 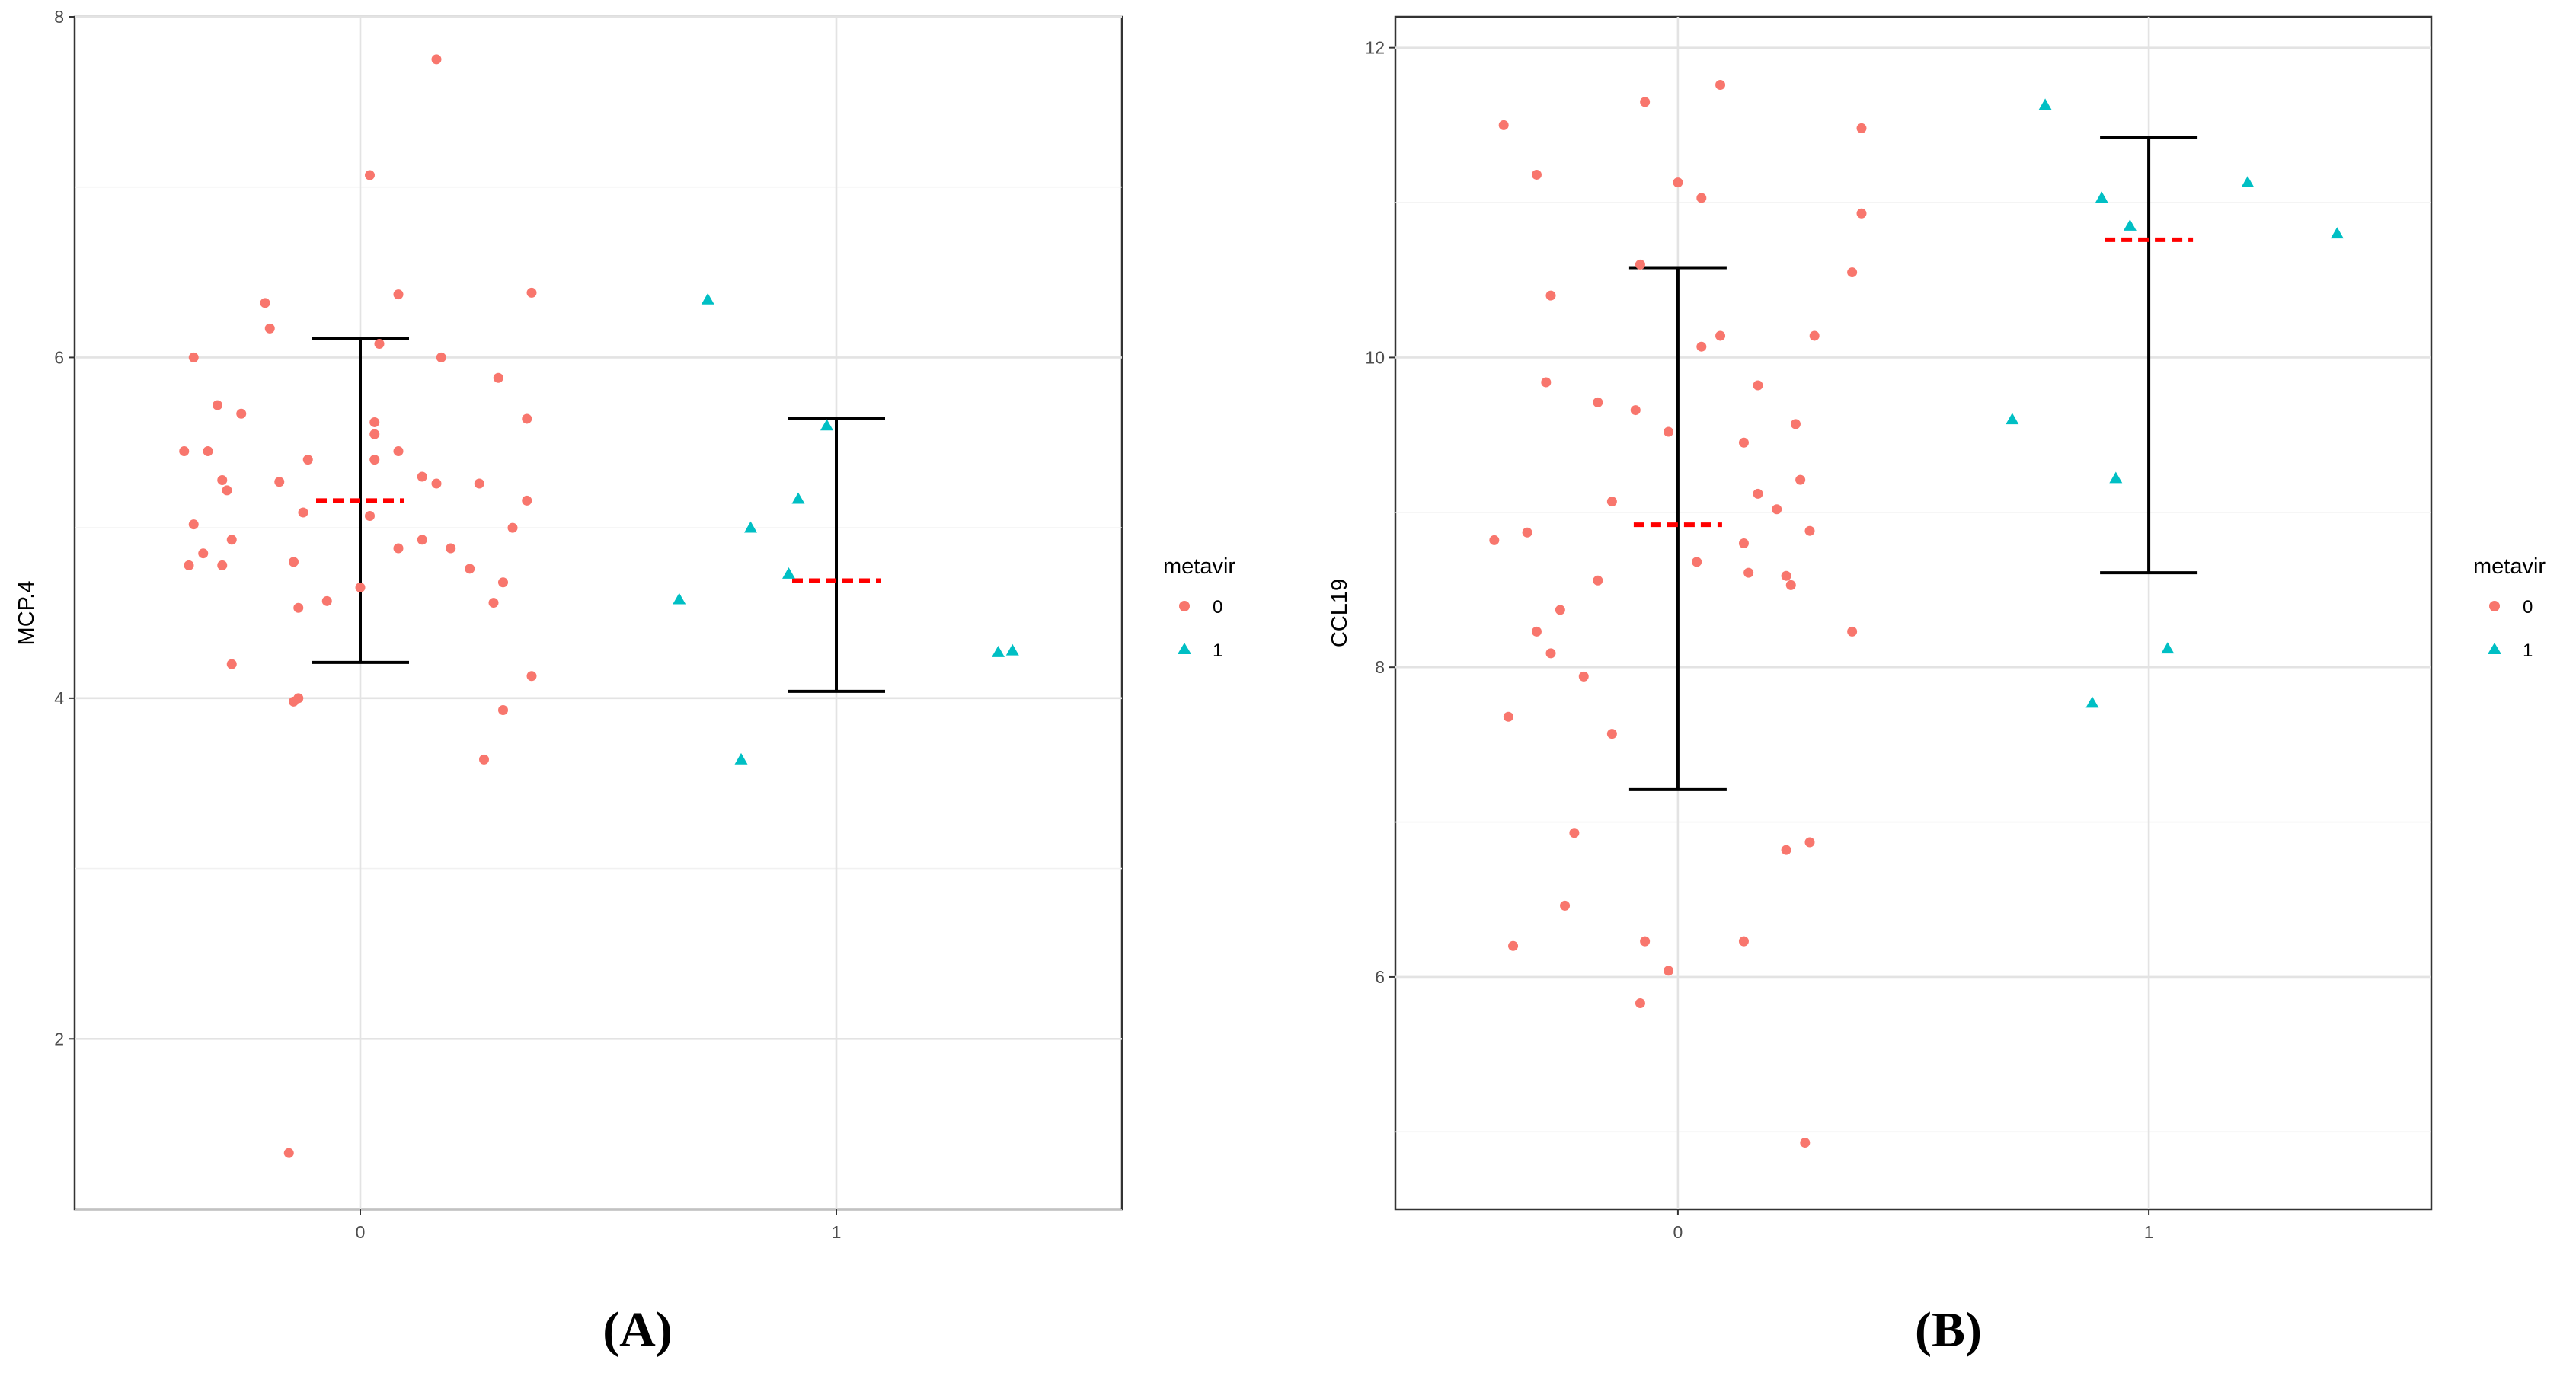 I want to click on panel-a-y-tick-label: 8, so click(x=59, y=17).